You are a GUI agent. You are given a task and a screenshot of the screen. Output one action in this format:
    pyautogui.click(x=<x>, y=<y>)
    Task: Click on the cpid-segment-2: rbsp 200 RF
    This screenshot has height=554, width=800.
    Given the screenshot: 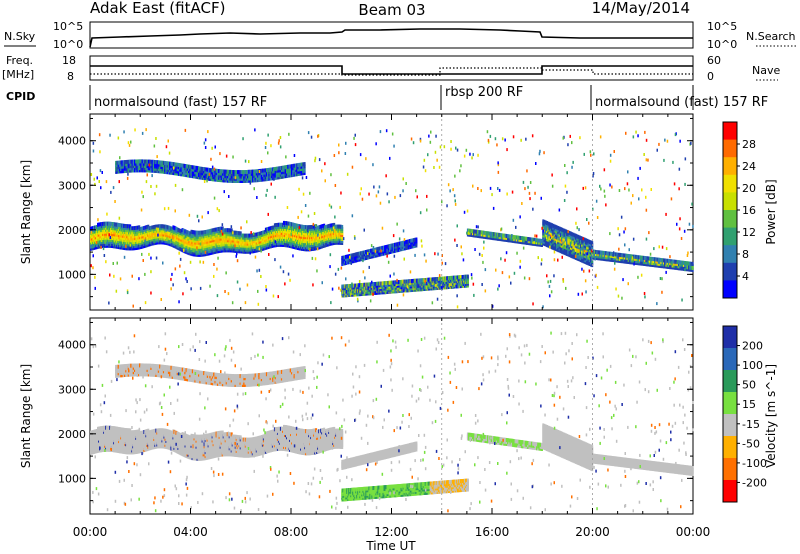 What is the action you would take?
    pyautogui.click(x=484, y=92)
    